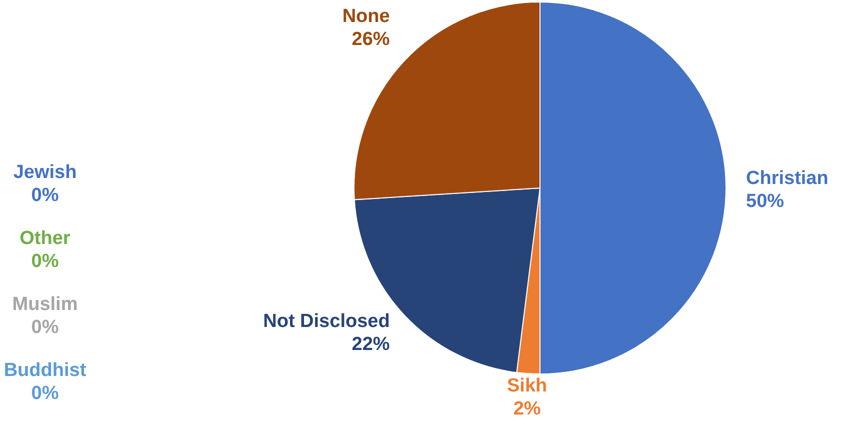 The height and width of the screenshot is (428, 850). What do you see at coordinates (765, 201) in the screenshot?
I see `data-label: 50%` at bounding box center [765, 201].